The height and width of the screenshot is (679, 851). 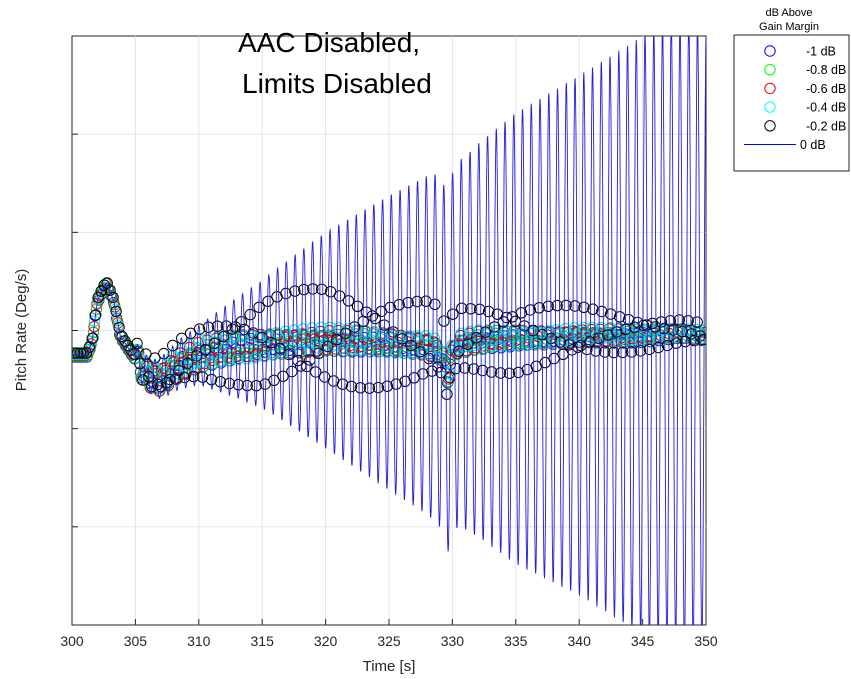 I want to click on legend-label: -1 dB, so click(x=821, y=52).